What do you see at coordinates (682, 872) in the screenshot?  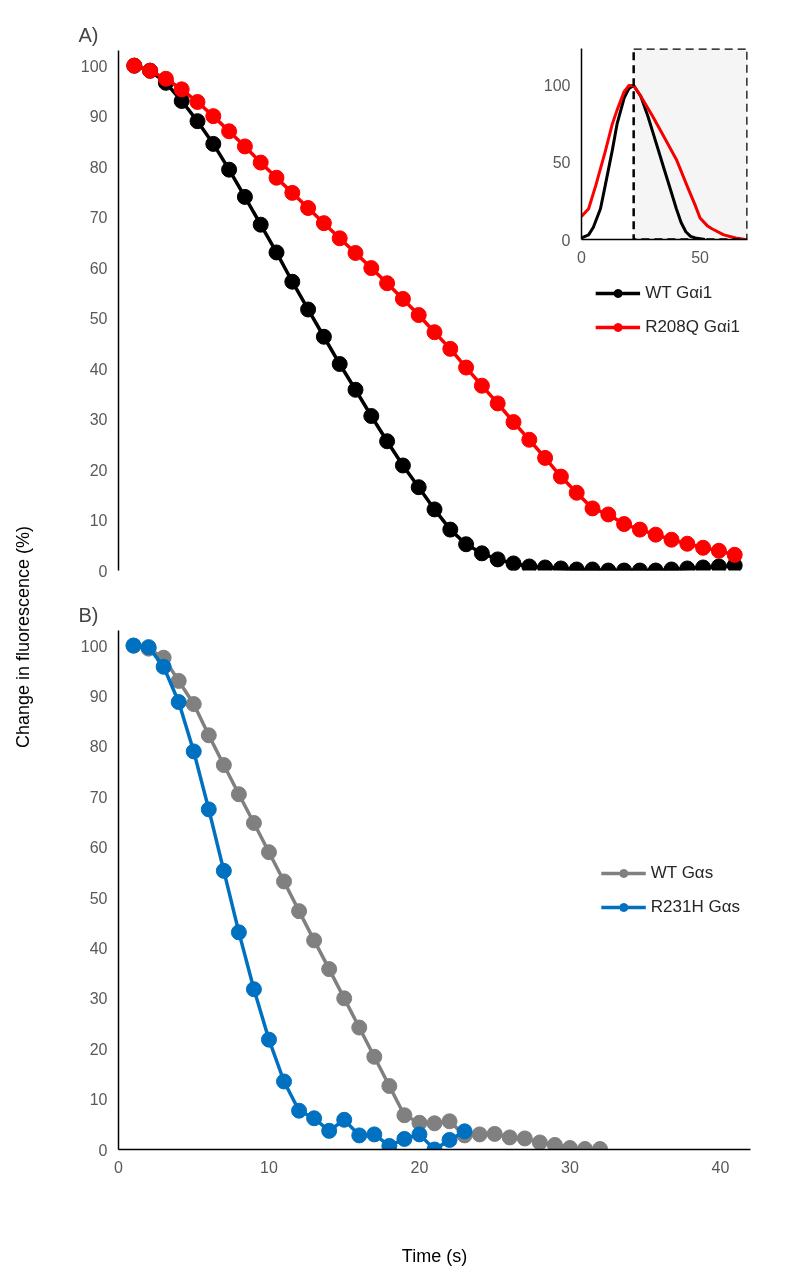 I see `legend-label: WT Gαs` at bounding box center [682, 872].